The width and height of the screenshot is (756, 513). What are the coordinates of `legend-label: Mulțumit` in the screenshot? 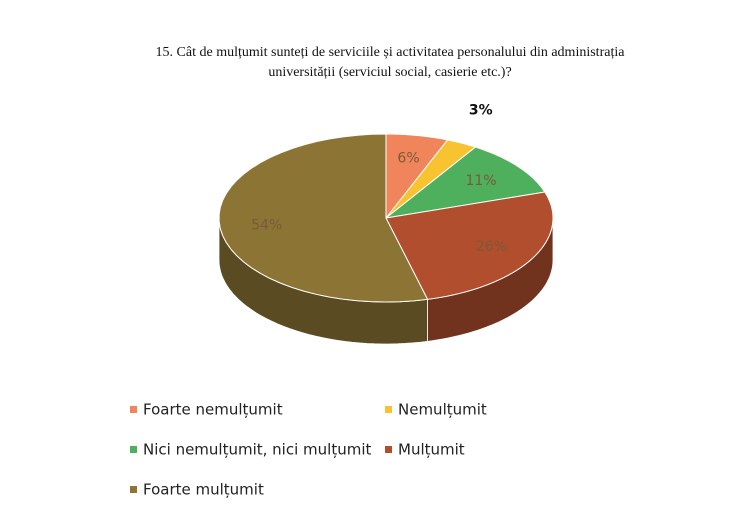 It's located at (431, 450).